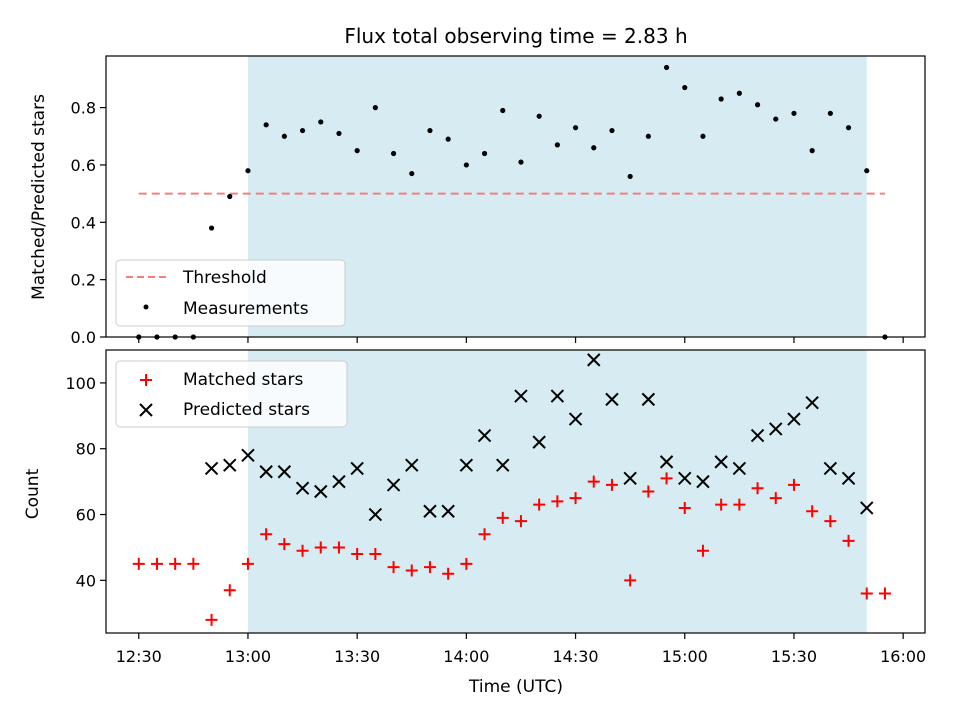  What do you see at coordinates (224, 278) in the screenshot?
I see `top-legend-threshold-label: Threshold` at bounding box center [224, 278].